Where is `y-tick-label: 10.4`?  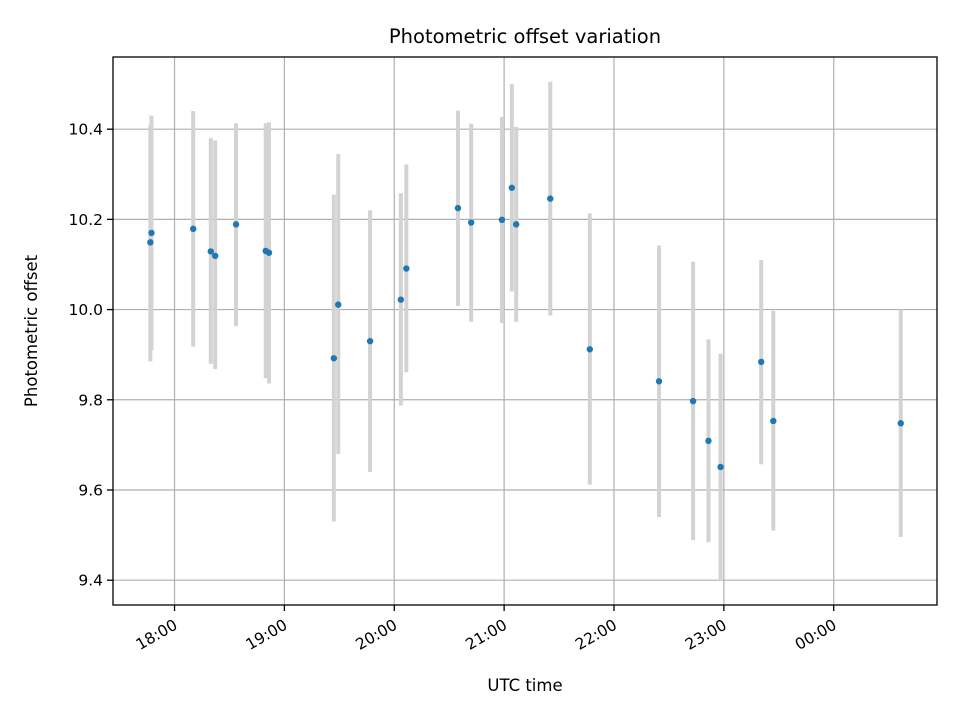
y-tick-label: 10.4 is located at coordinates (85, 130).